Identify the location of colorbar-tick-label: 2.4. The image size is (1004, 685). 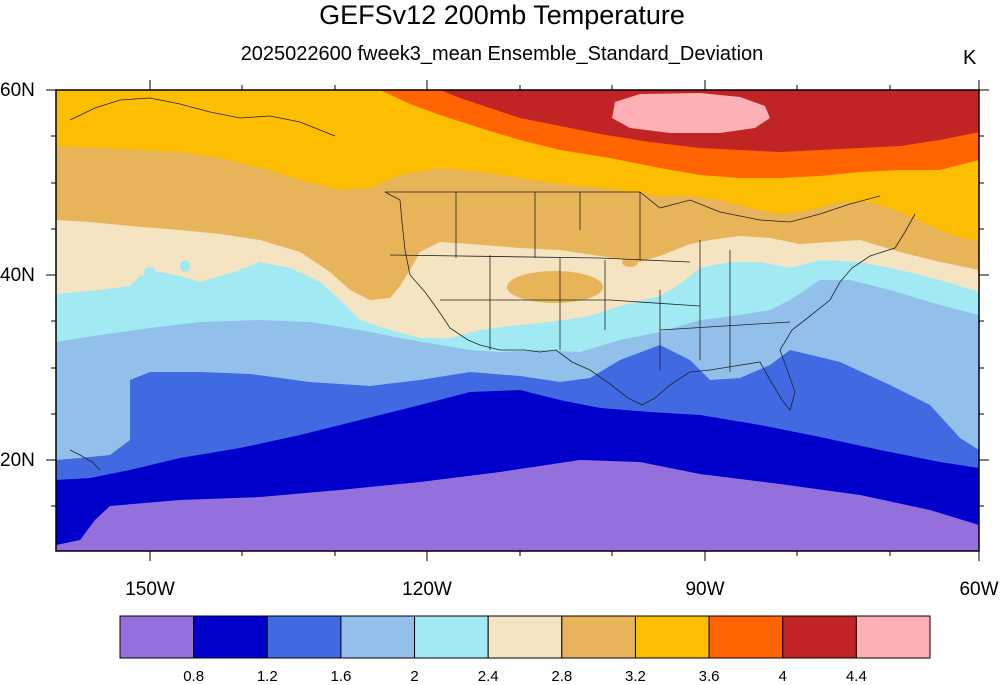
(488, 676).